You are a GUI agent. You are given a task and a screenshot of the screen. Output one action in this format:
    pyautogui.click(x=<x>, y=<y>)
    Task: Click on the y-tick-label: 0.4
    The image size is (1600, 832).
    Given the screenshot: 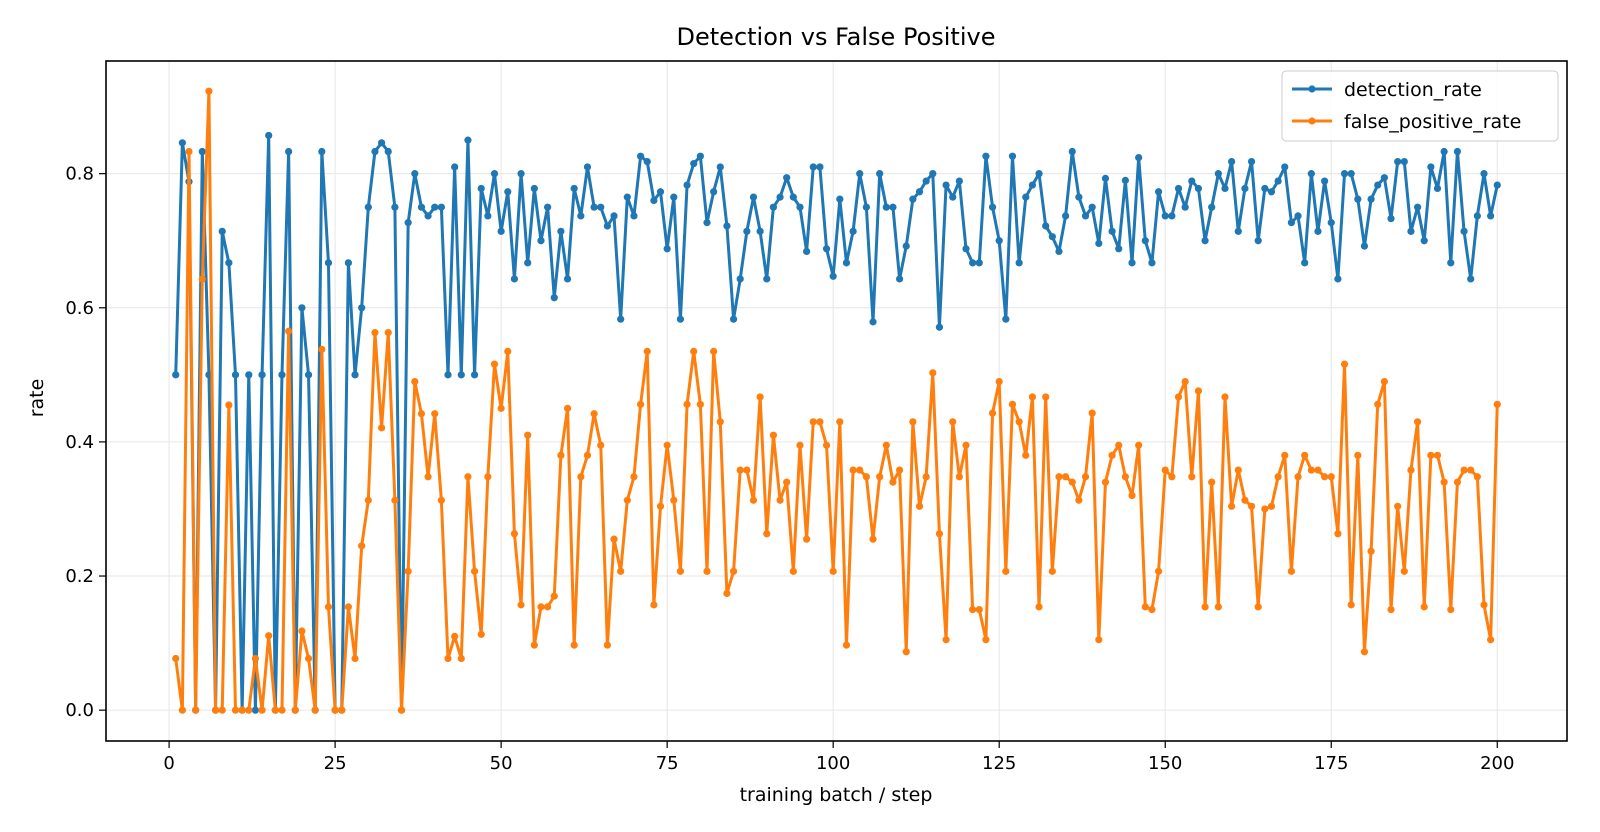 What is the action you would take?
    pyautogui.click(x=79, y=442)
    